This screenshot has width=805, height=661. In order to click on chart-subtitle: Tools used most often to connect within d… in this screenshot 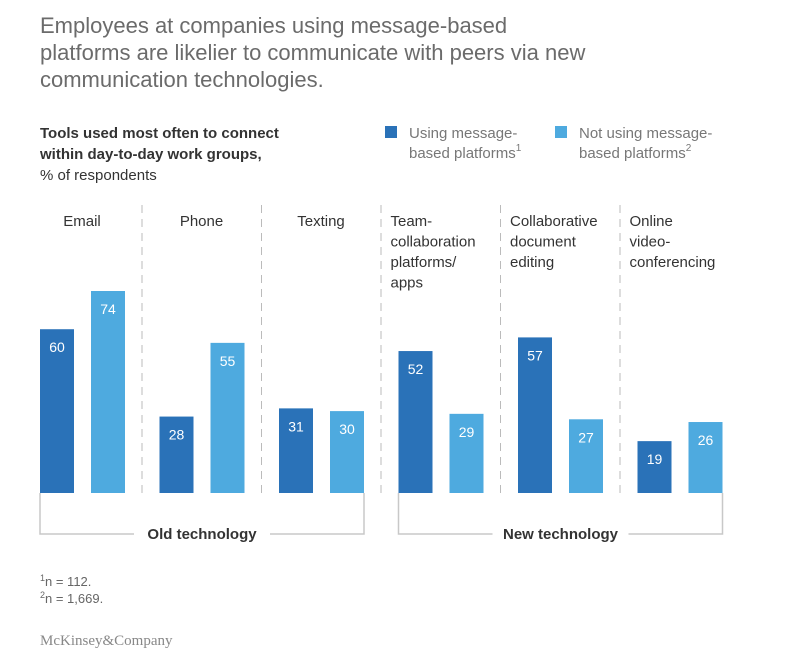, I will do `click(159, 154)`.